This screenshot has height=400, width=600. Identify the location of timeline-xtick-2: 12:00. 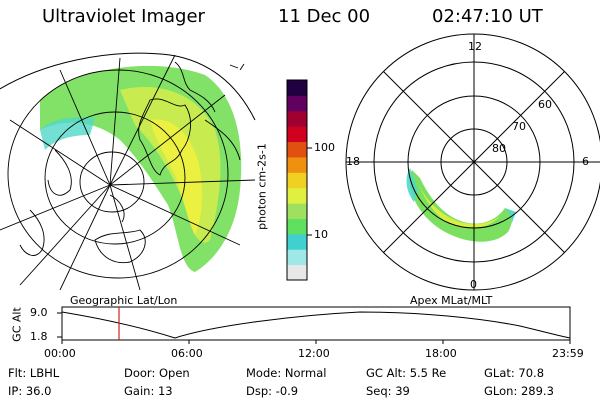
(314, 353).